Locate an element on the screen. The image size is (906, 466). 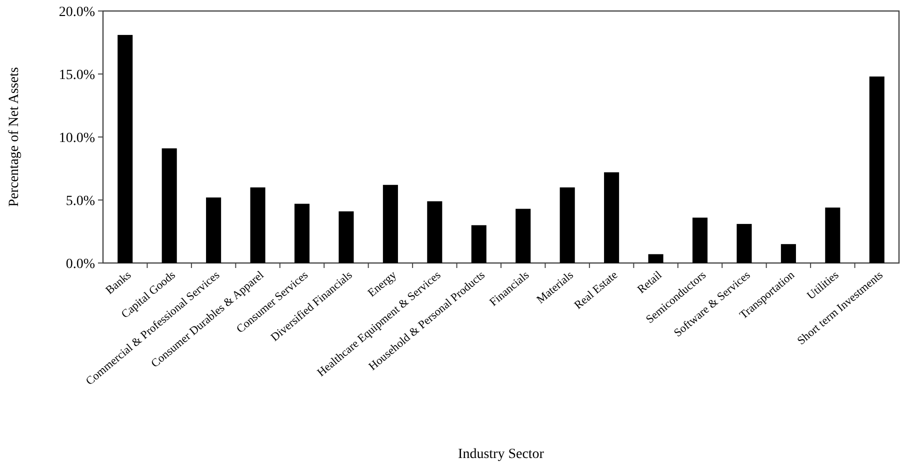
y-tick-label: 20.0% is located at coordinates (77, 12).